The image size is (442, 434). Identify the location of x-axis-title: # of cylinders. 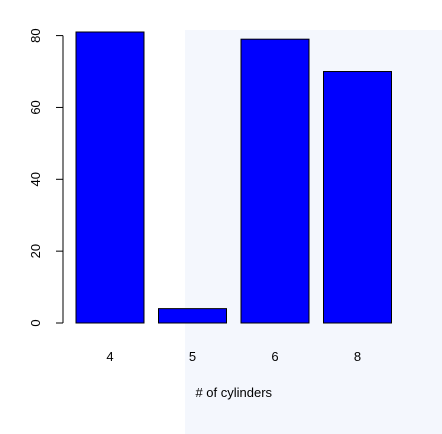
(233, 392).